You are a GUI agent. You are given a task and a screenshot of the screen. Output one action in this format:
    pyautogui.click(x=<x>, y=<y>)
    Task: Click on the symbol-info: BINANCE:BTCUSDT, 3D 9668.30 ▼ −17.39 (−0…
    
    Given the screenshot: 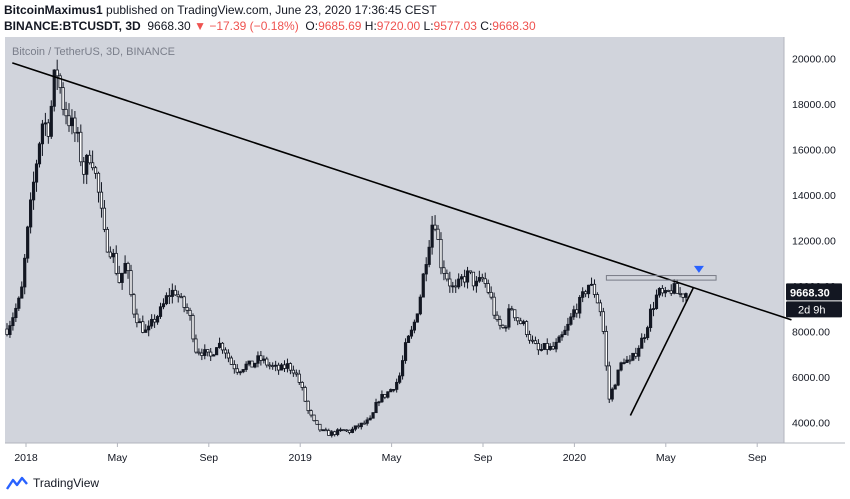 What is the action you would take?
    pyautogui.click(x=270, y=26)
    